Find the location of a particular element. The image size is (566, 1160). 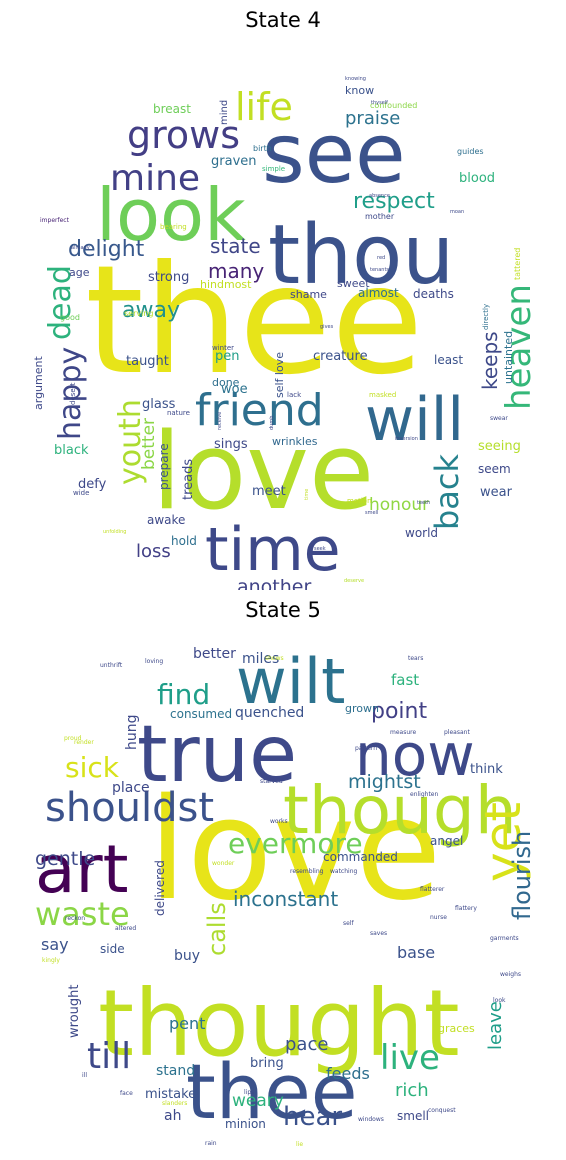

word-heaven: heaven is located at coordinates (519, 347).